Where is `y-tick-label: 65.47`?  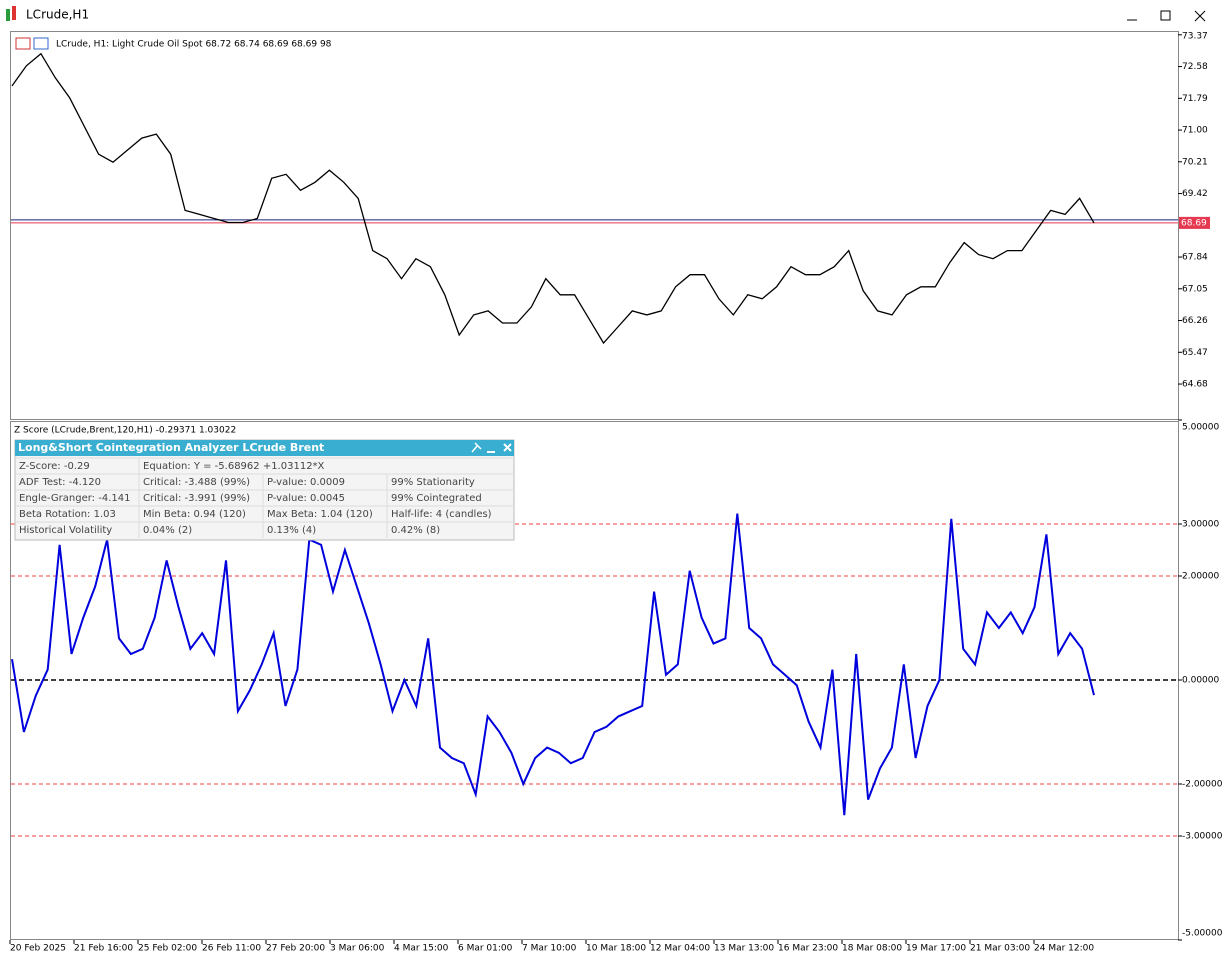 y-tick-label: 65.47 is located at coordinates (1195, 353).